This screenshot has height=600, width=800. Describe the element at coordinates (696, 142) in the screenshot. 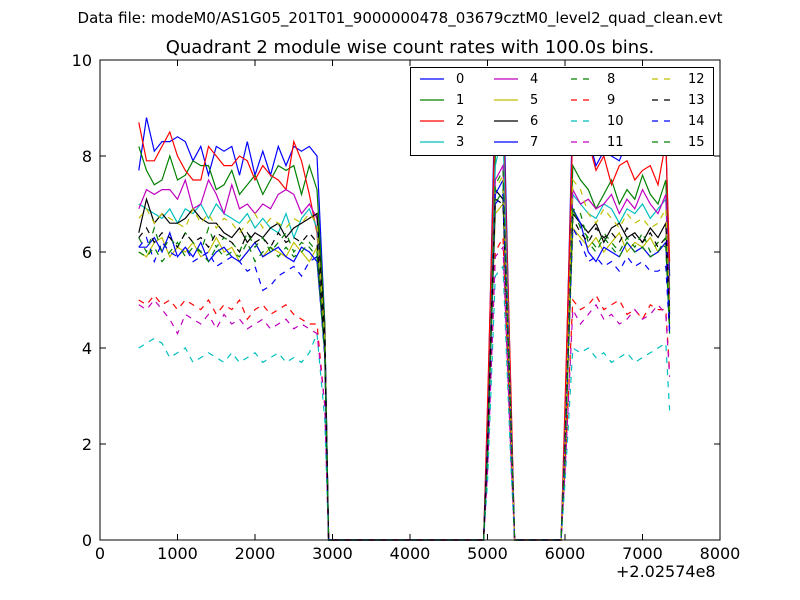

I see `legend-label: 15` at that location.